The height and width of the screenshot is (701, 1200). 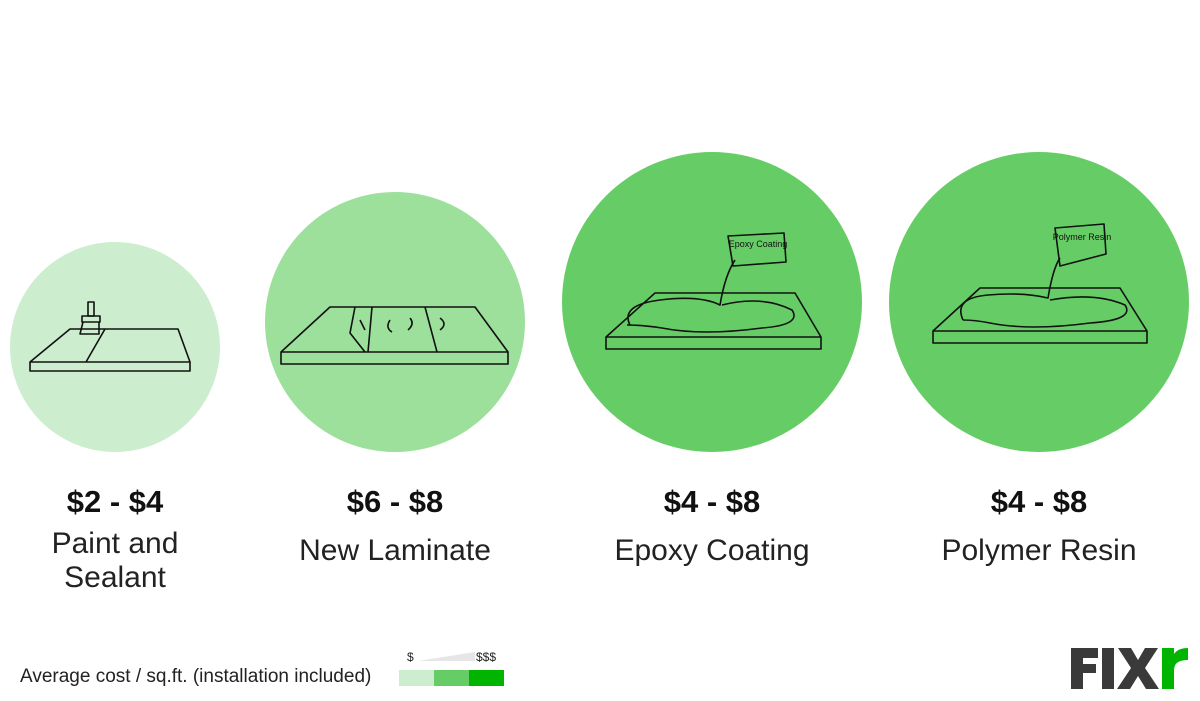 I want to click on cost-scale, so click(x=451, y=678).